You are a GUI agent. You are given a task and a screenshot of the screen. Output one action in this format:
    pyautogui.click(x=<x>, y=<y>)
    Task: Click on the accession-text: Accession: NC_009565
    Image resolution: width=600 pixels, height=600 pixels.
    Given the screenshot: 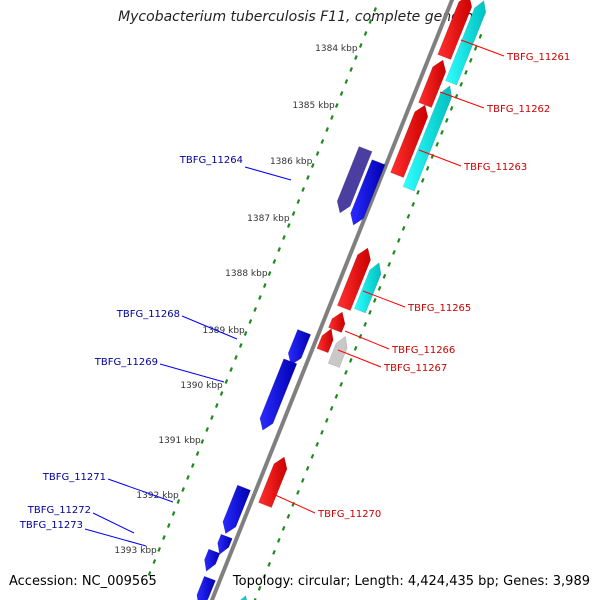 What is the action you would take?
    pyautogui.click(x=83, y=581)
    